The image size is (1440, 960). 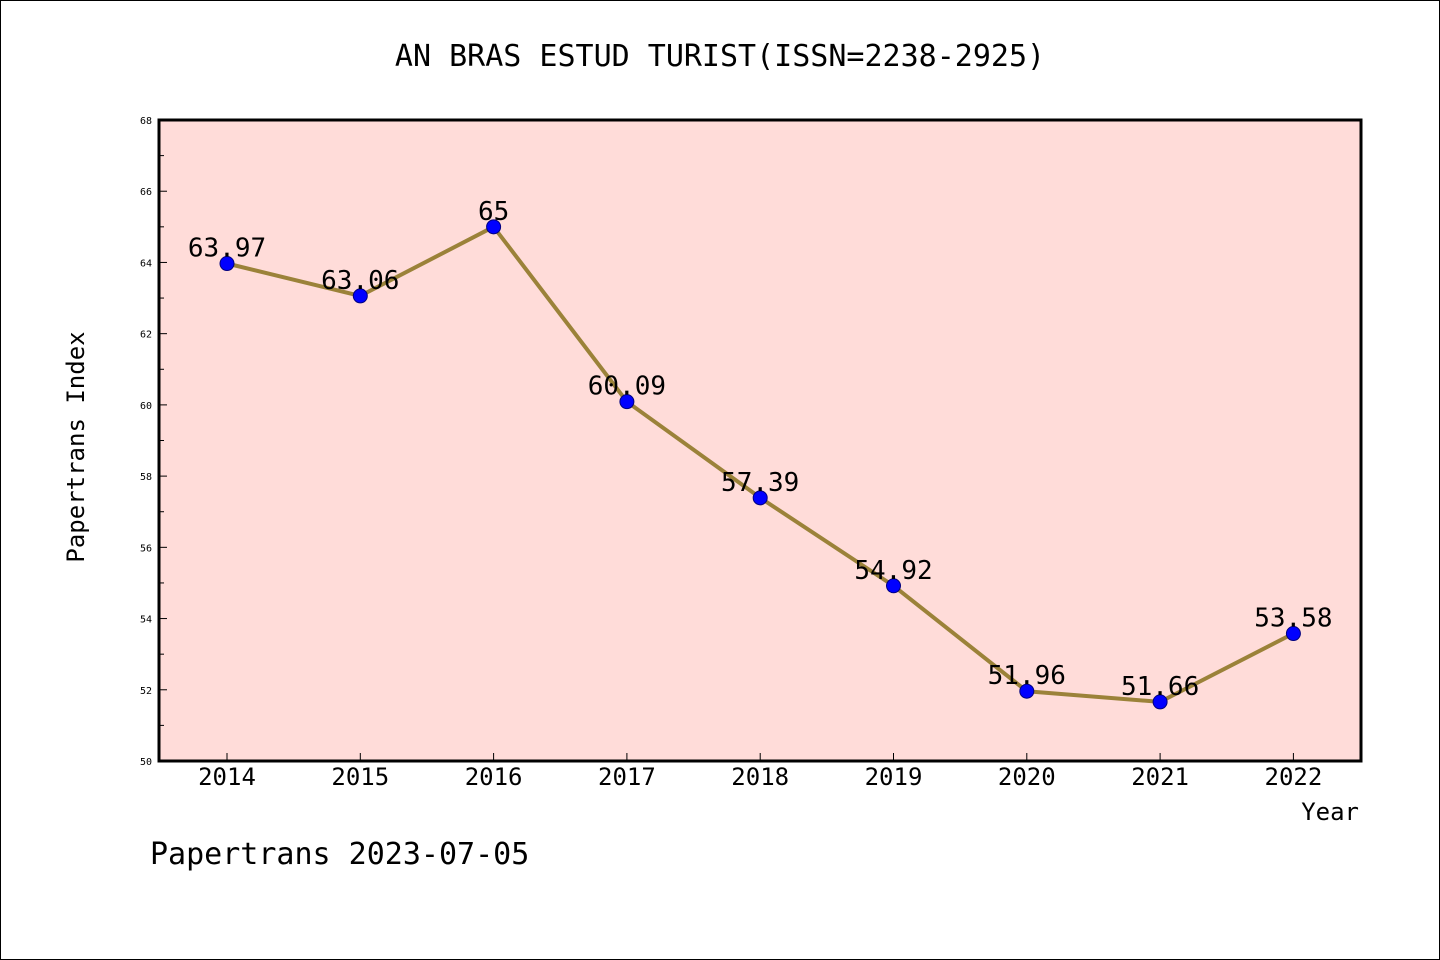 What do you see at coordinates (146, 477) in the screenshot?
I see `y-tick-label: 58` at bounding box center [146, 477].